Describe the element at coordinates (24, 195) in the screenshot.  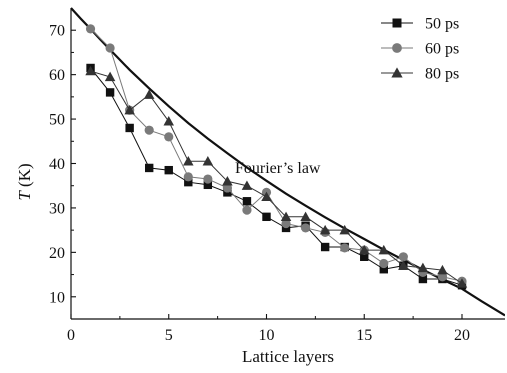
I see `y-axis-label-symbol: T` at that location.